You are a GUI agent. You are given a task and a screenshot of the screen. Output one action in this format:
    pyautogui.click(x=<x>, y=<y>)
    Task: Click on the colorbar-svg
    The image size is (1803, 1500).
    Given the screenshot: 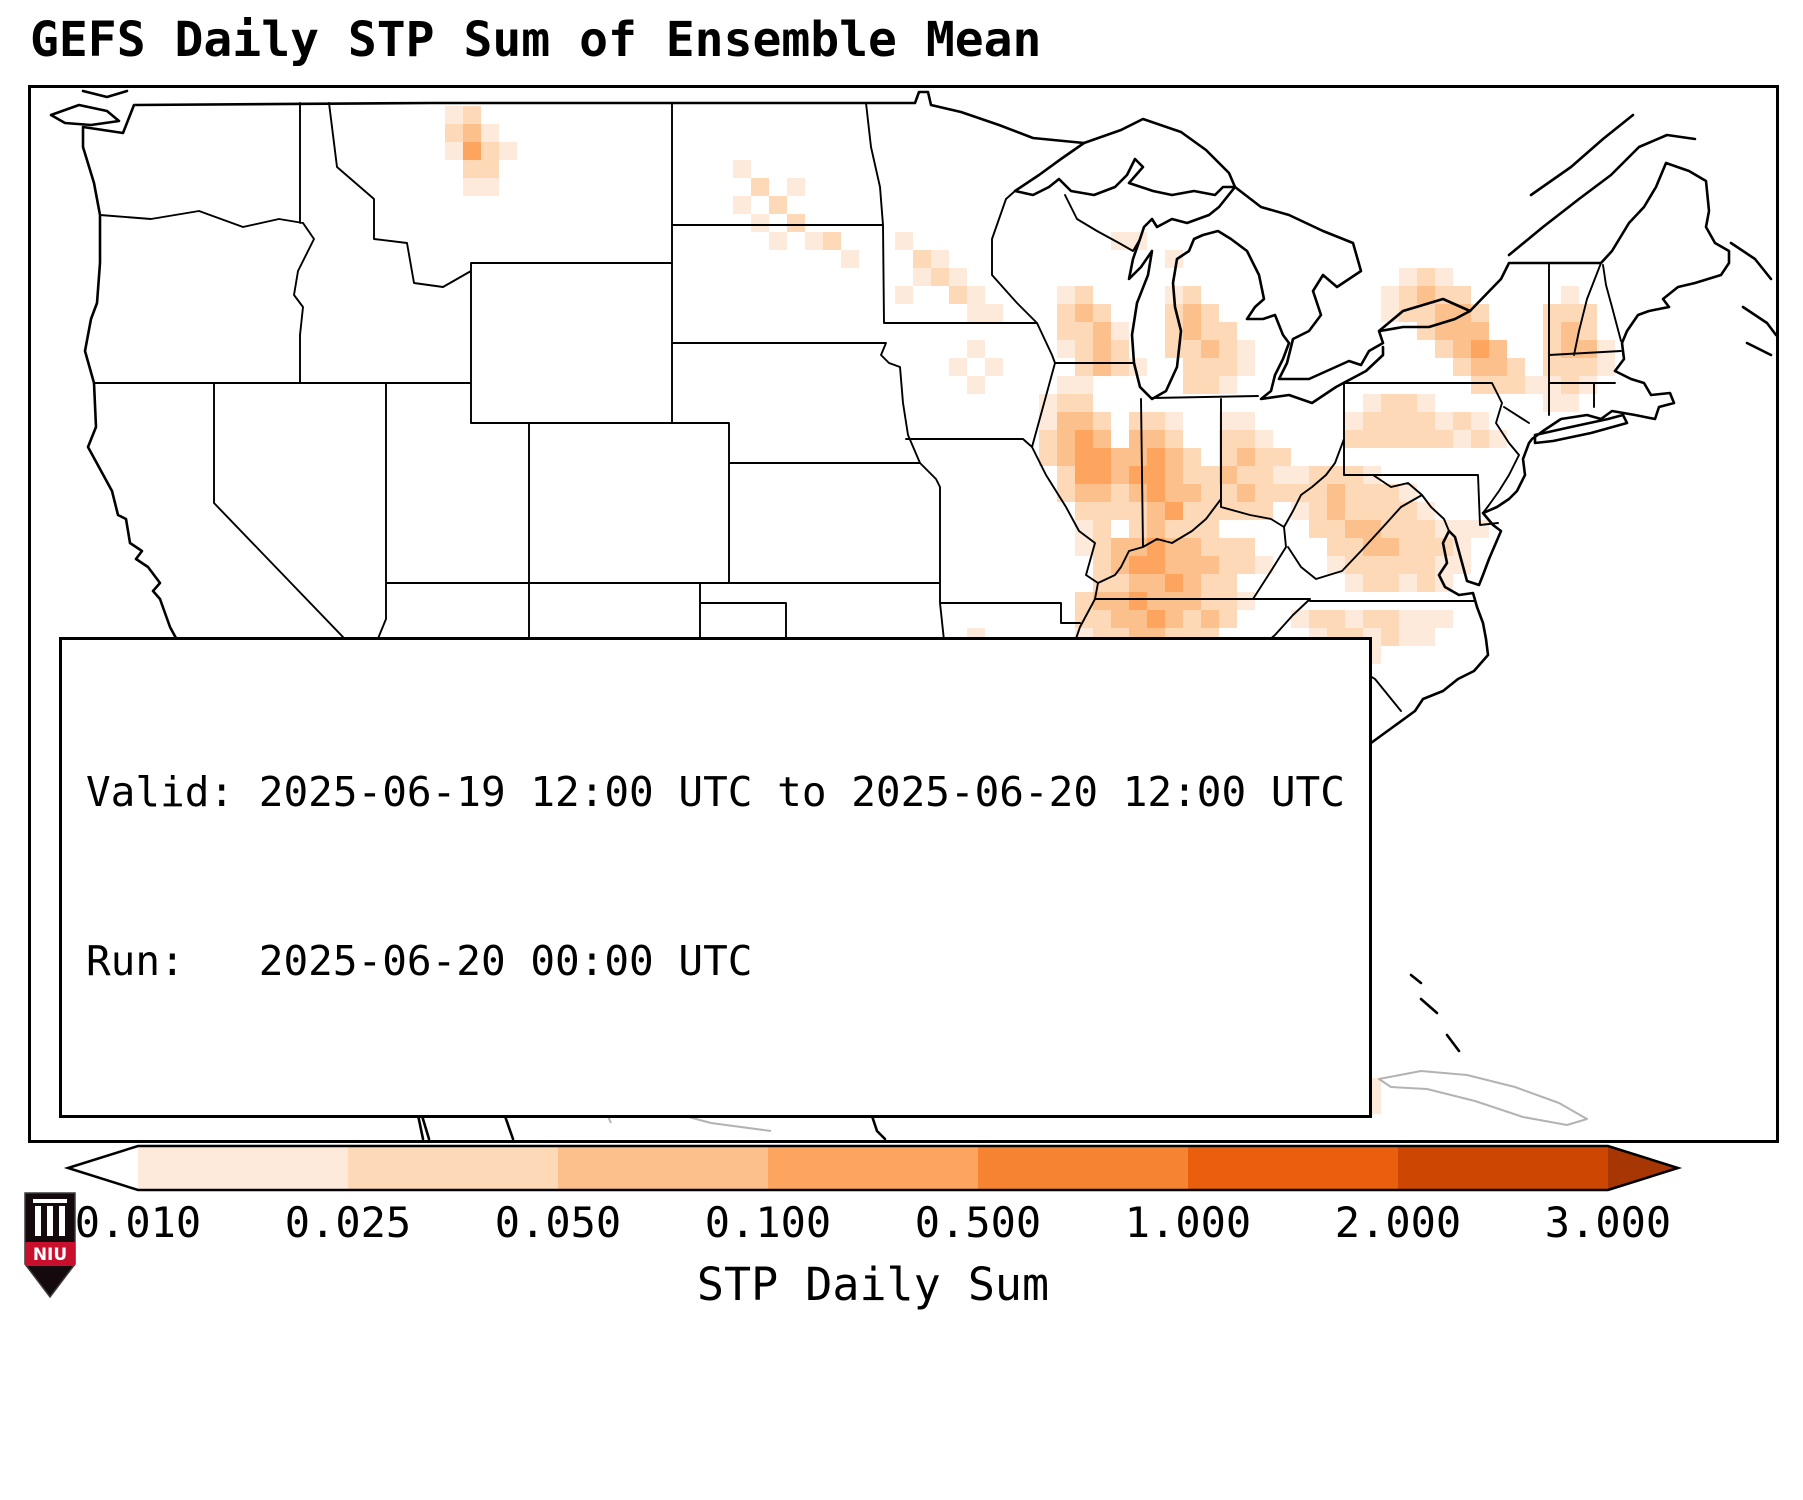 What is the action you would take?
    pyautogui.click(x=873, y=1168)
    